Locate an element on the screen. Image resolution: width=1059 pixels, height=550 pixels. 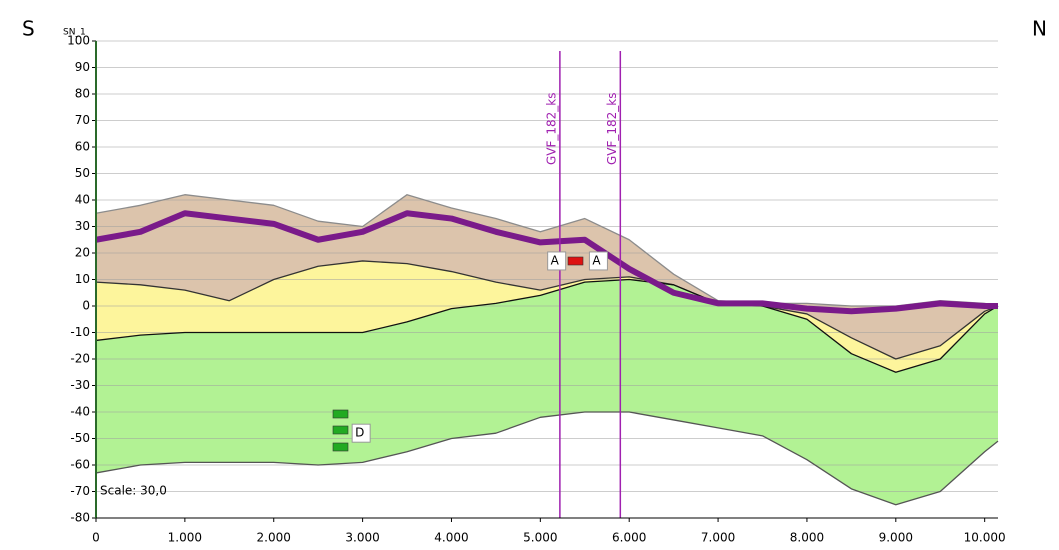
y-tick-label: -20 is located at coordinates (80, 359).